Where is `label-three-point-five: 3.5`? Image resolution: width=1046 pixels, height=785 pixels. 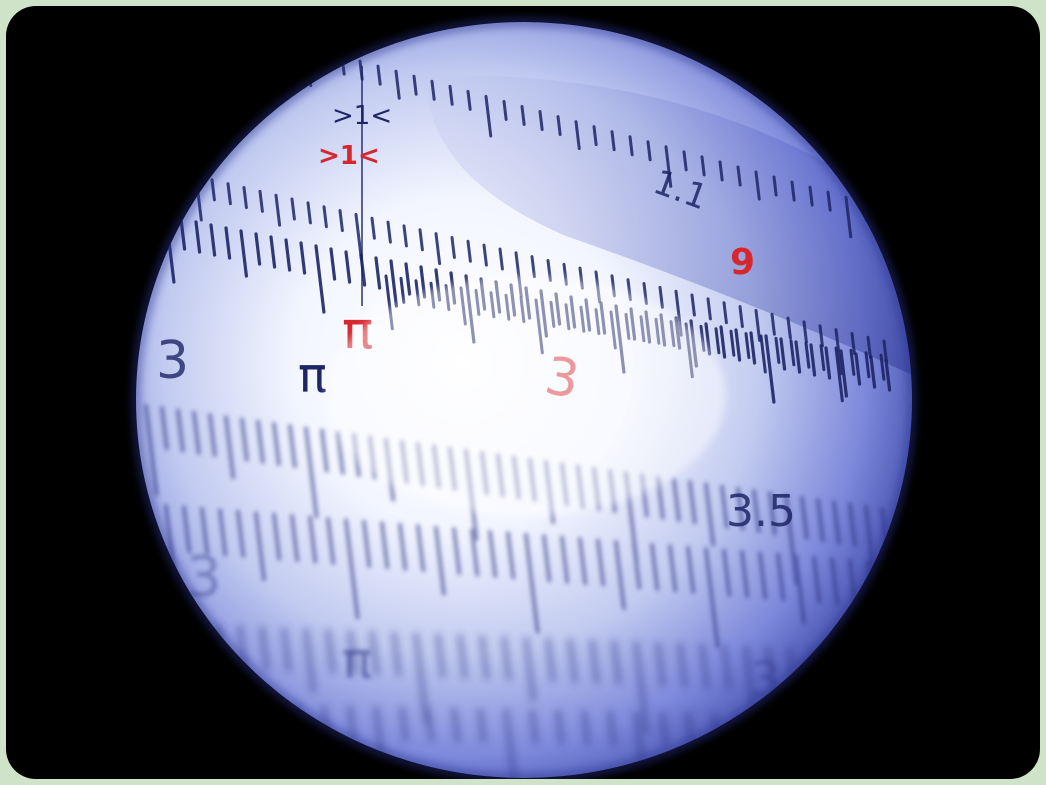 label-three-point-five: 3.5 is located at coordinates (761, 511).